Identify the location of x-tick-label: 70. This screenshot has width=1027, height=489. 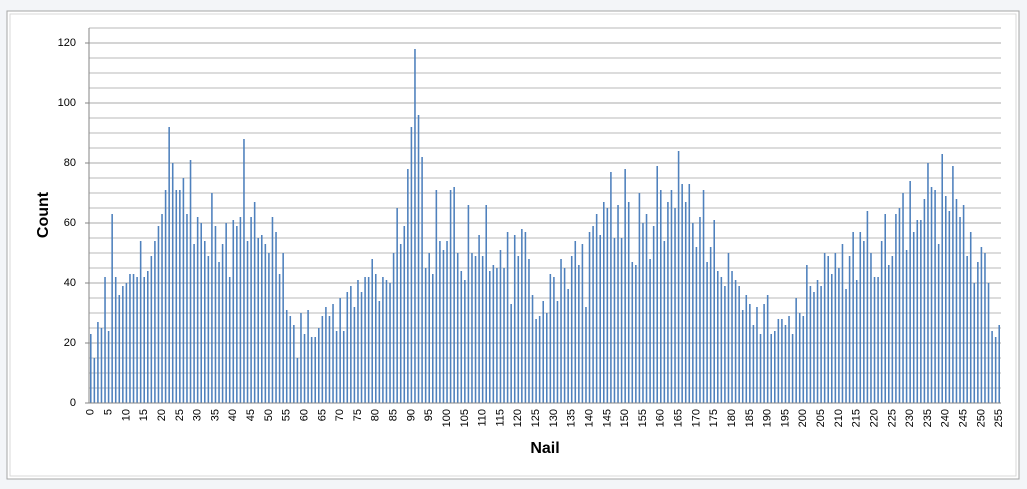
(340, 415).